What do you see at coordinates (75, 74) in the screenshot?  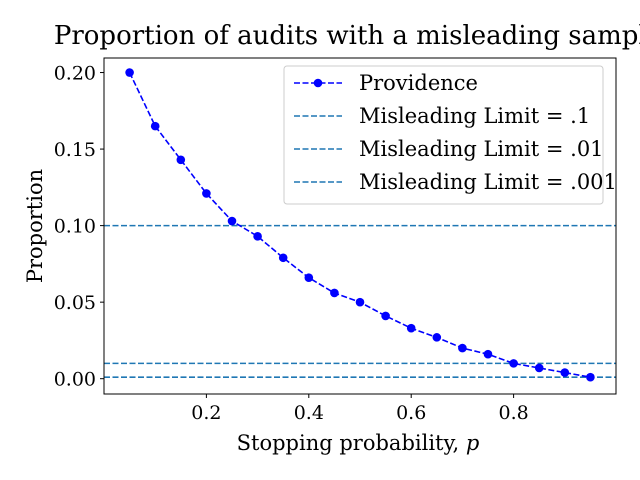 I see `y-tick-label: 0.20` at bounding box center [75, 74].